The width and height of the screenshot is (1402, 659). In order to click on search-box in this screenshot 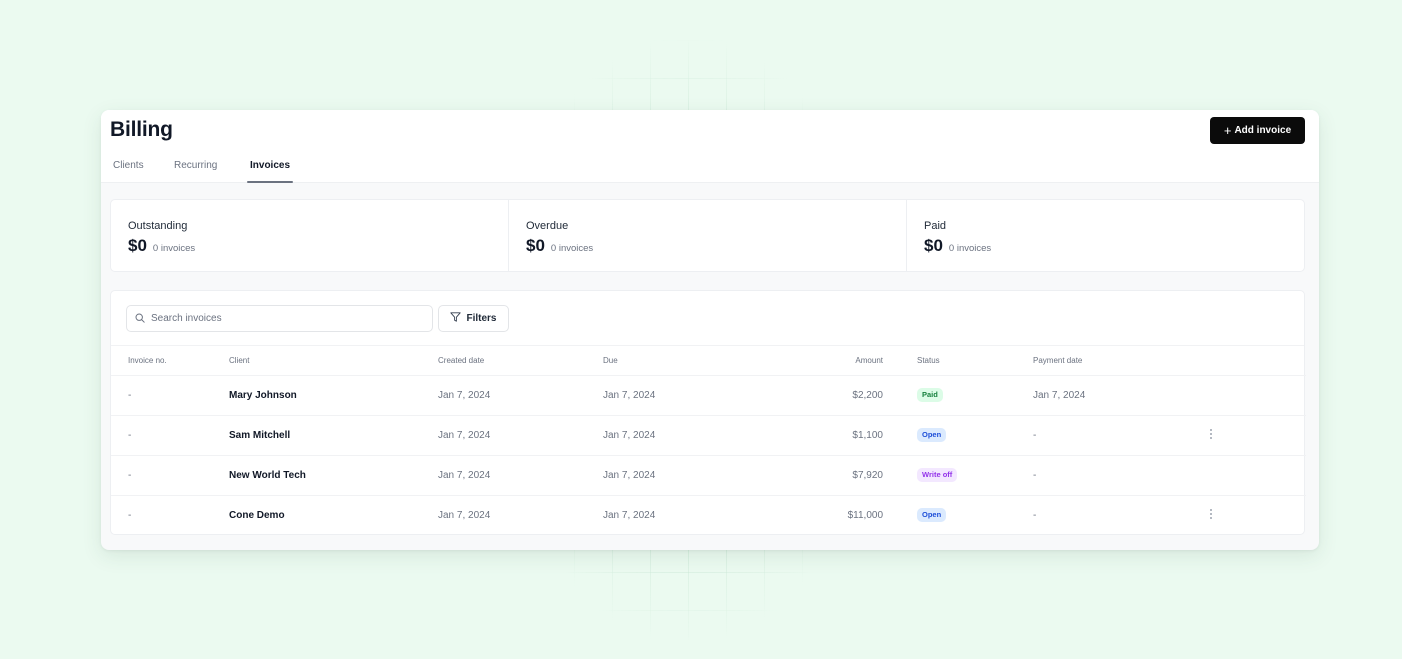, I will do `click(279, 318)`.